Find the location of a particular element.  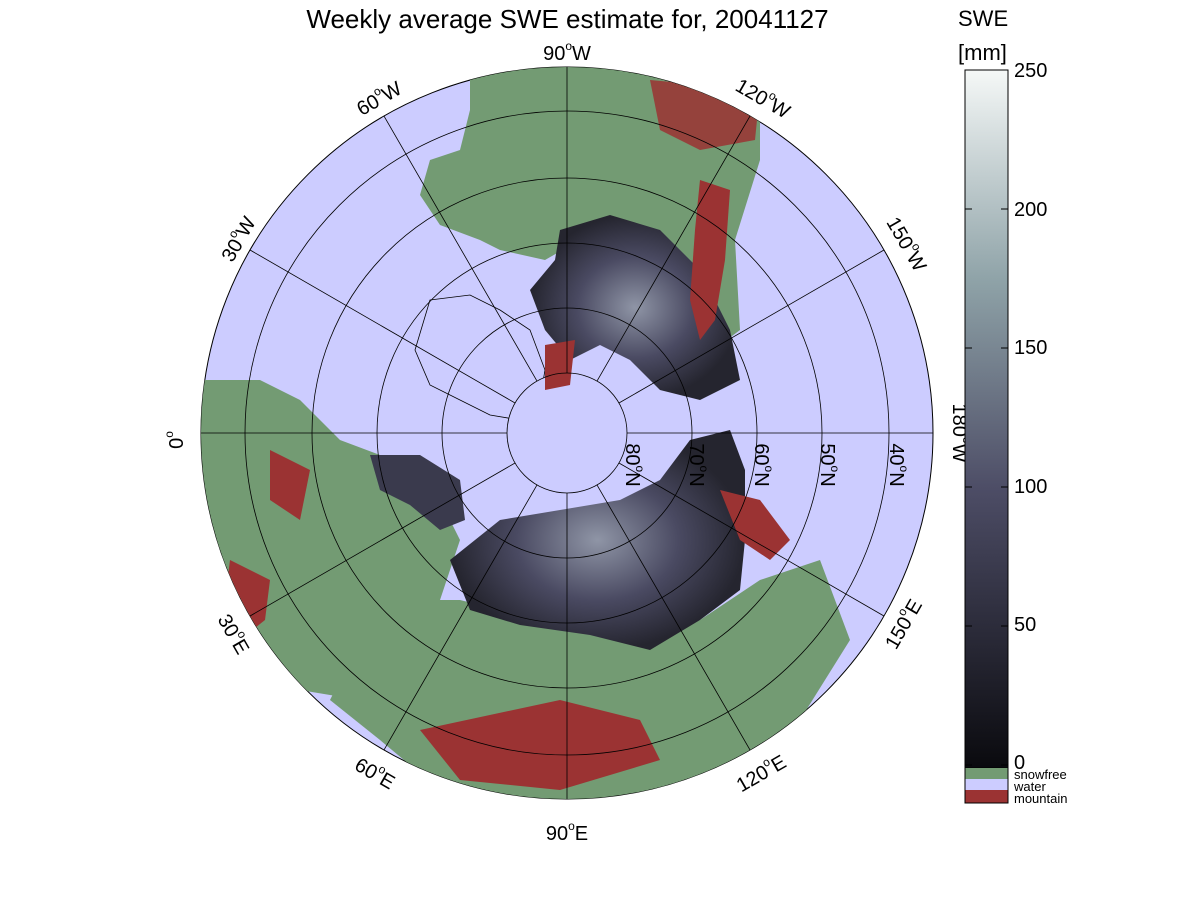

scandinavian-mountains is located at coordinates (290, 485).